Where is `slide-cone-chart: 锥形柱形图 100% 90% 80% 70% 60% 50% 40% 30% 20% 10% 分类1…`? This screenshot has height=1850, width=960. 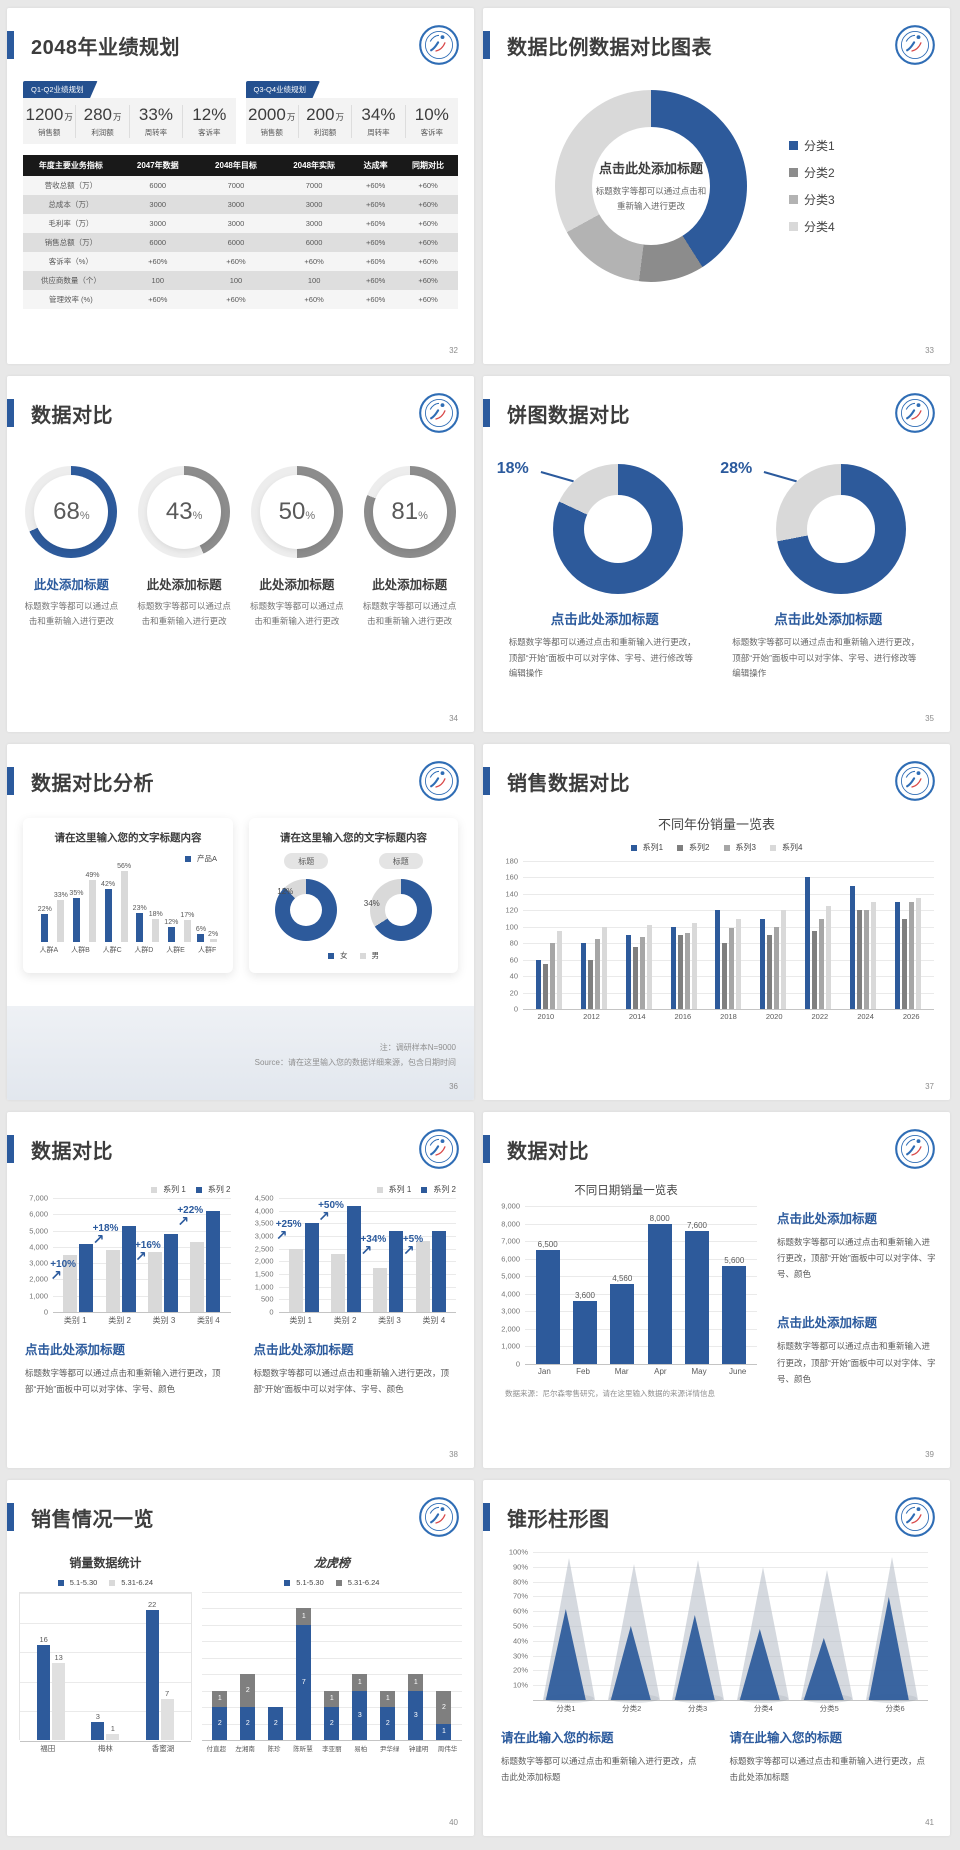 slide-cone-chart: 锥形柱形图 100% 90% 80% 70% 60% 50% 40% 30% 20% 10% 分类1… is located at coordinates (716, 1658).